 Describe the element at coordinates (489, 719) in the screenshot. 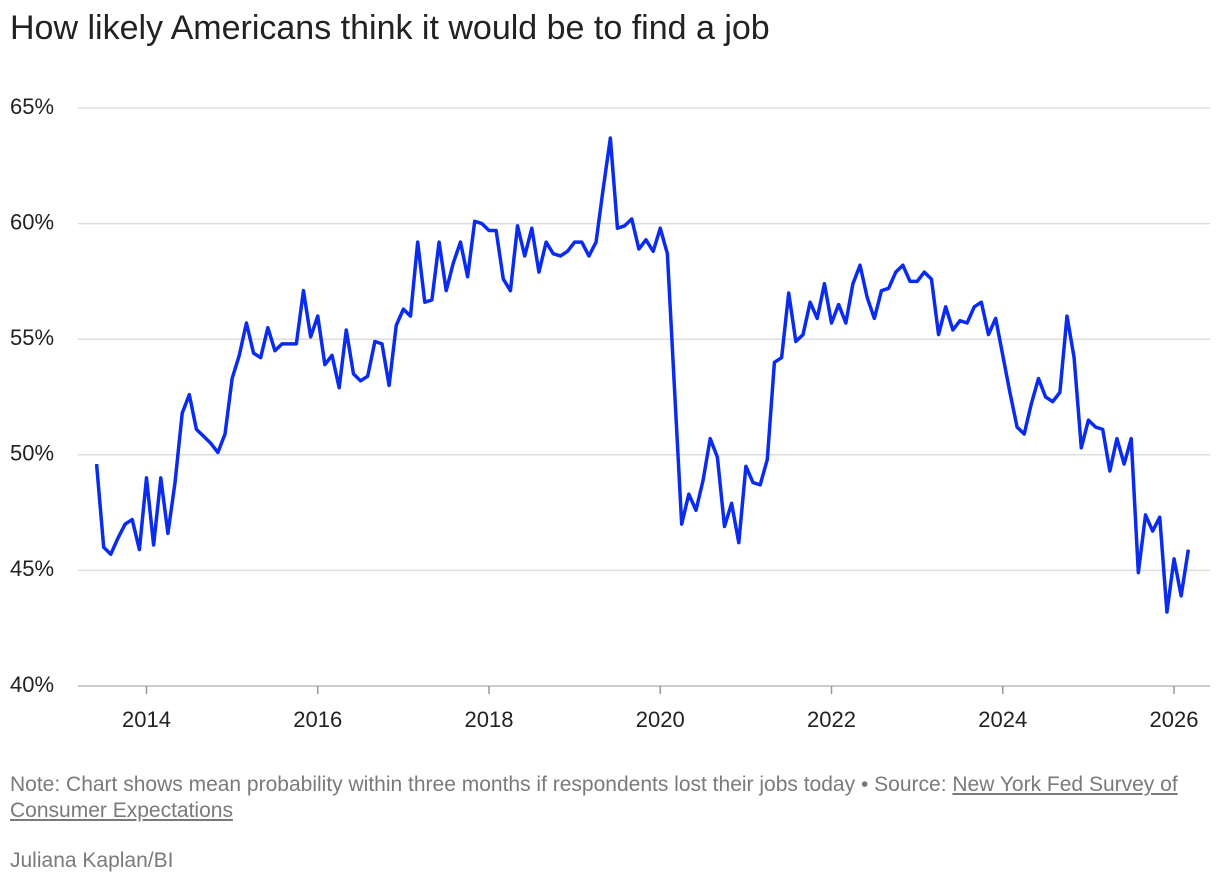

I see `x-tick-label: 2018` at that location.